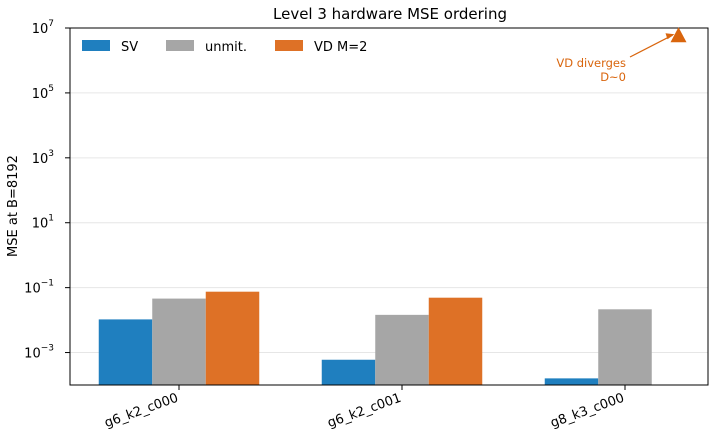 Image resolution: width=716 pixels, height=439 pixels. Describe the element at coordinates (340, 47) in the screenshot. I see `legend-label: VD M=2` at that location.